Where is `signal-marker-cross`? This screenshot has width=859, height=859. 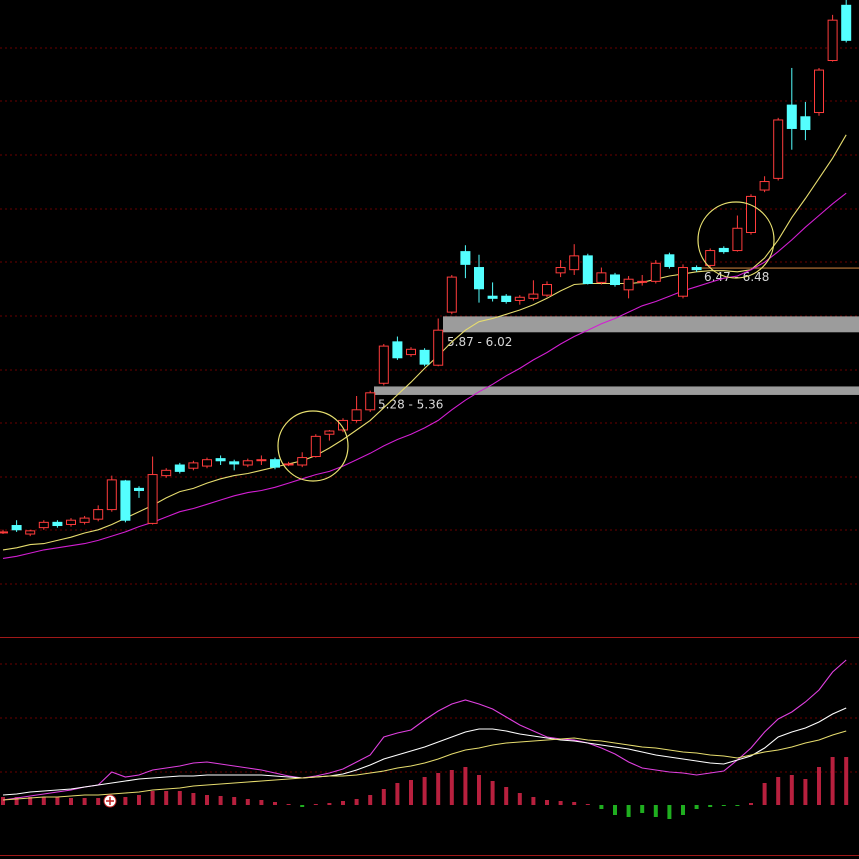
signal-marker-cross is located at coordinates (110, 801).